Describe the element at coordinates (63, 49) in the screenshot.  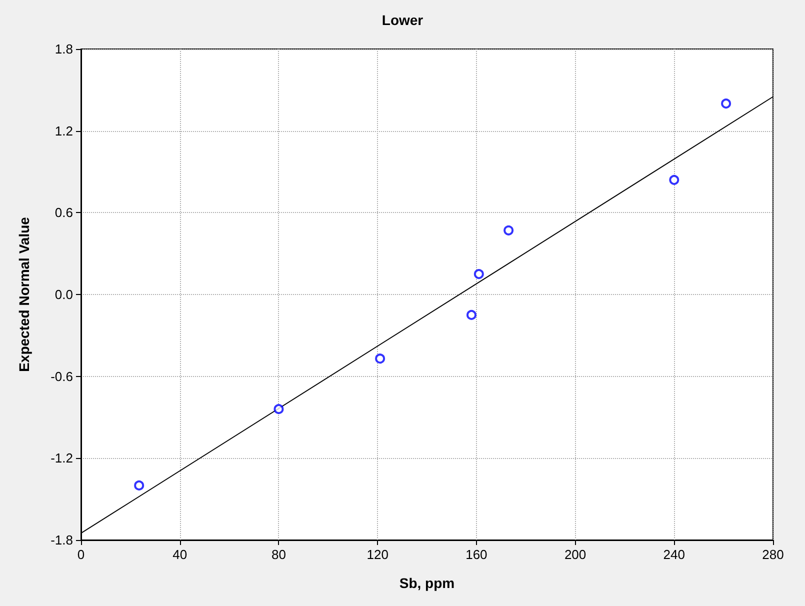
I see `y-tick-label: 1.8` at that location.